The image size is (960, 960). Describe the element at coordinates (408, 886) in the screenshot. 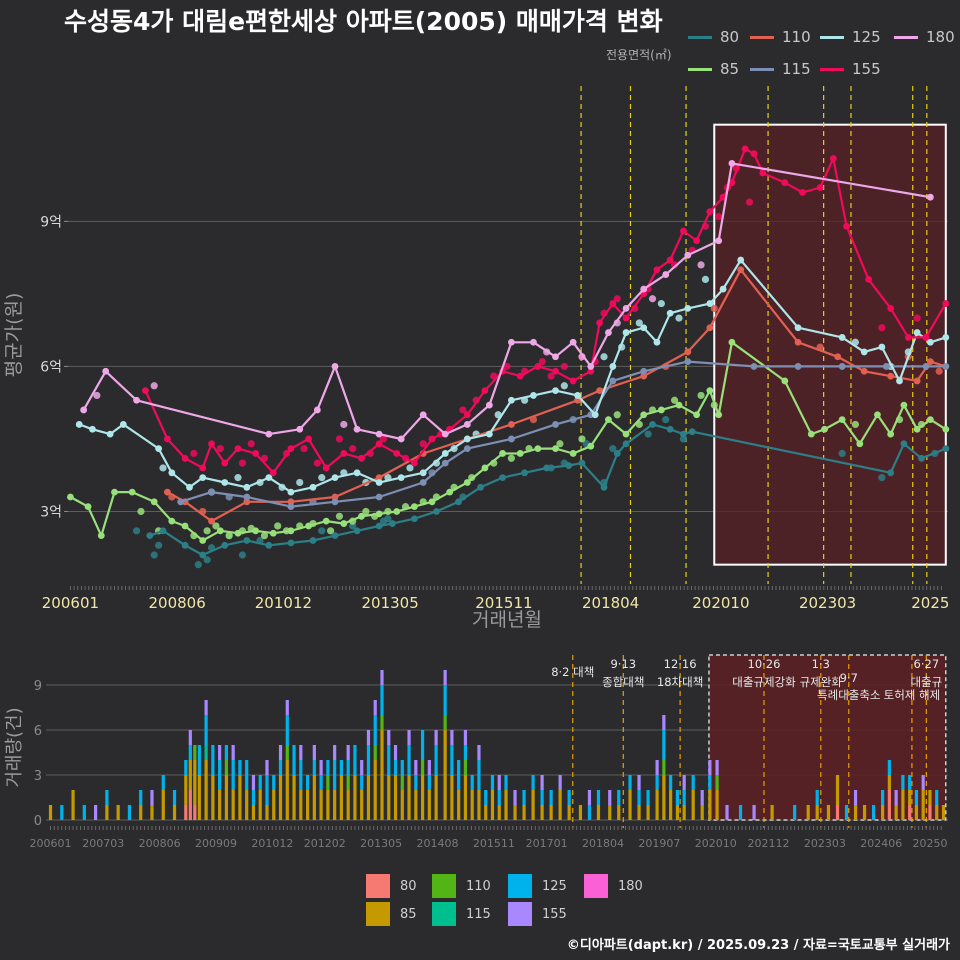

I see `bar-legend-label-80: 80` at that location.